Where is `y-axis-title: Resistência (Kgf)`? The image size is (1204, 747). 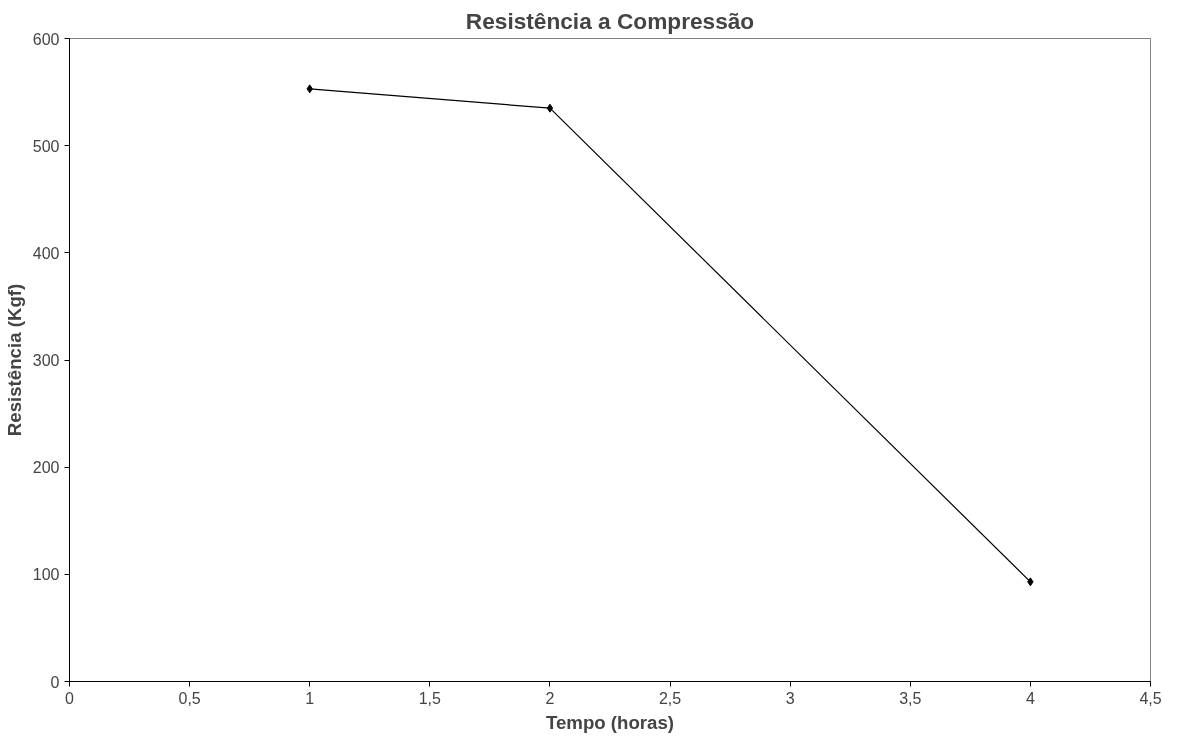
y-axis-title: Resistência (Kgf) is located at coordinates (14, 360).